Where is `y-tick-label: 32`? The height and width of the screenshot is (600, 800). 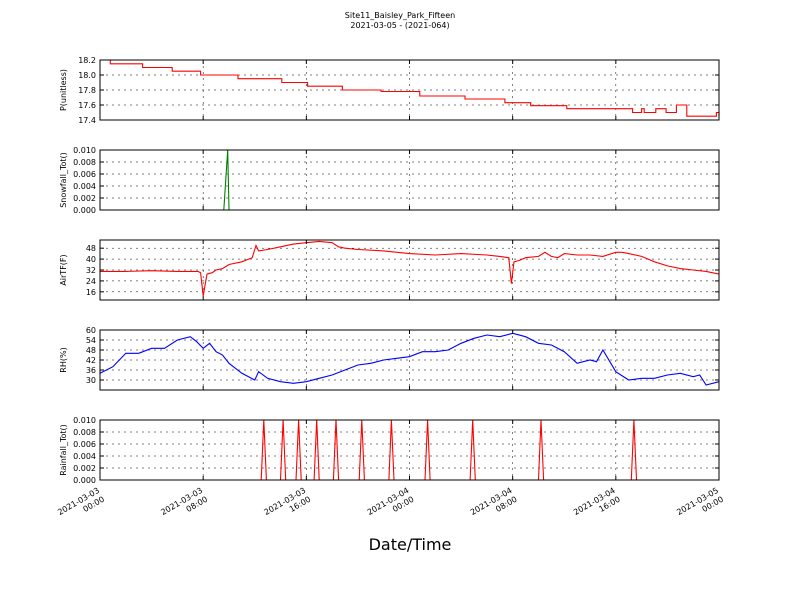
y-tick-label: 32 is located at coordinates (91, 270).